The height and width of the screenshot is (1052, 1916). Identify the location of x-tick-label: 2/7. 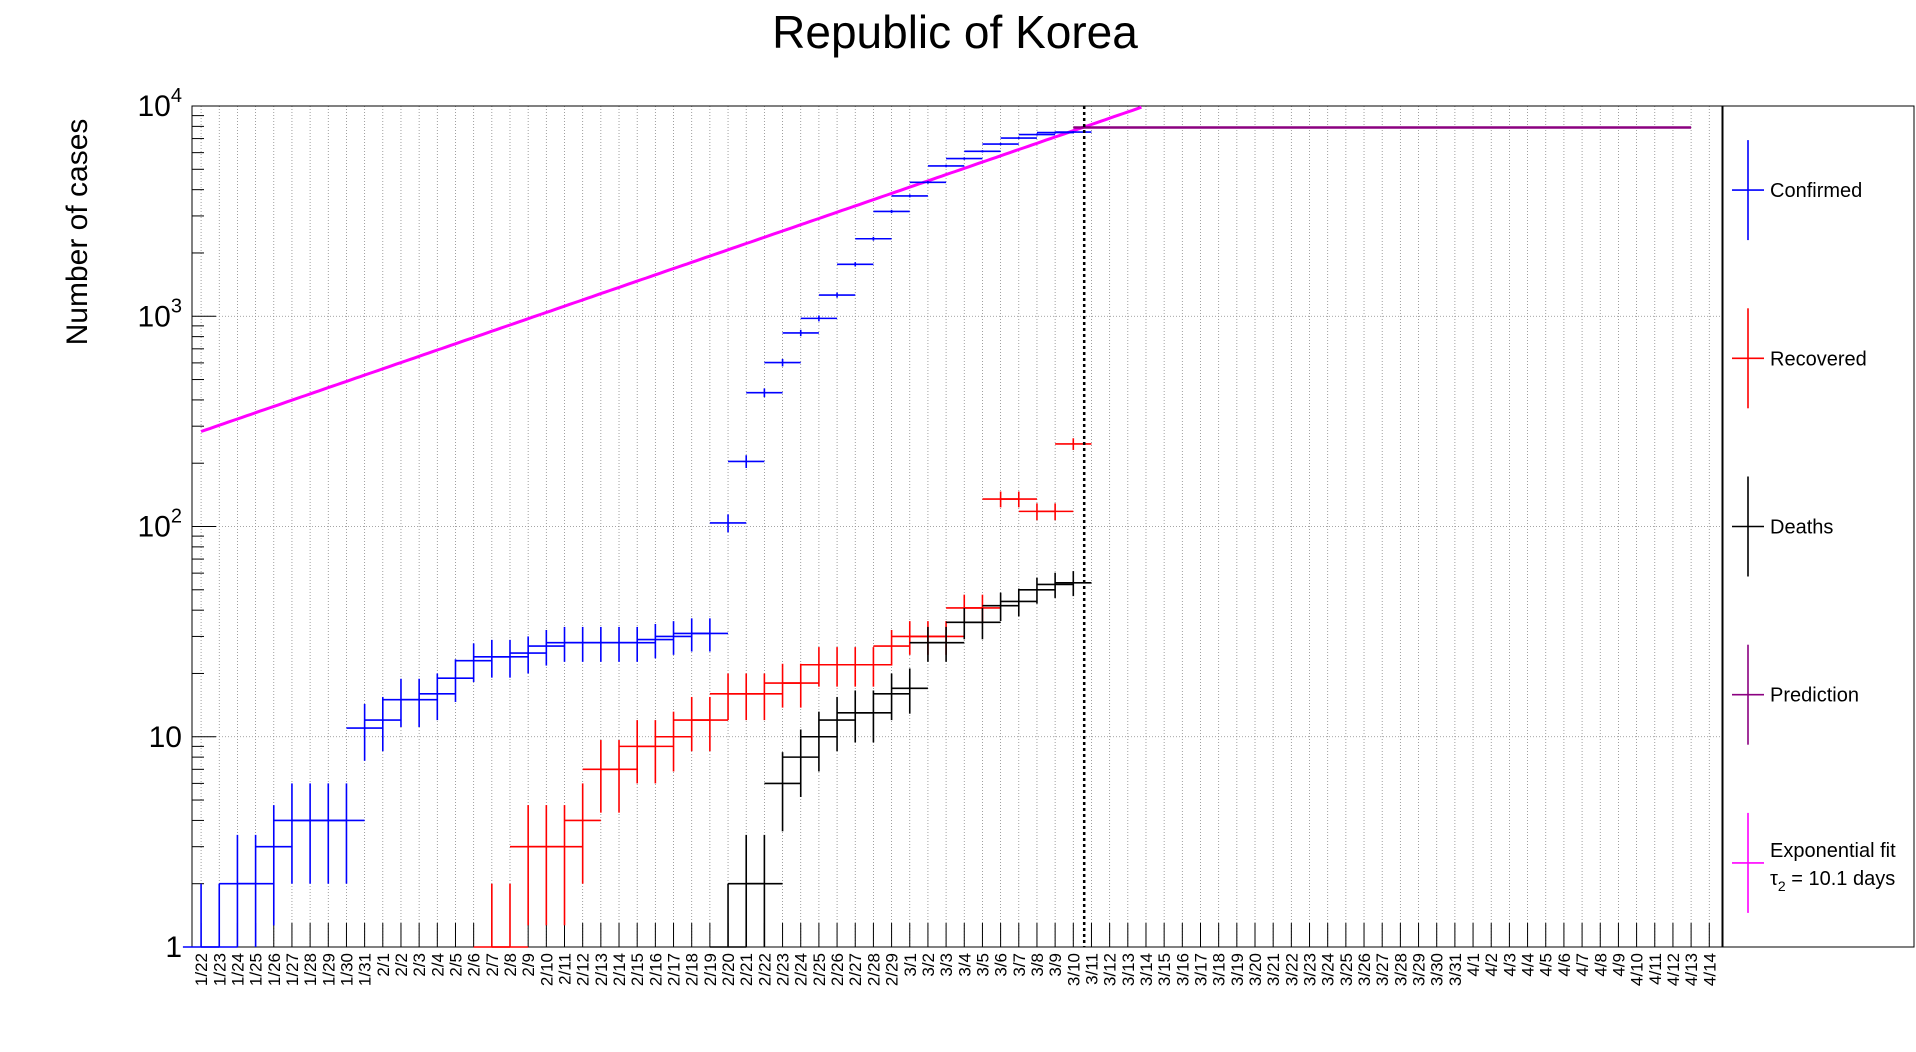
(492, 965).